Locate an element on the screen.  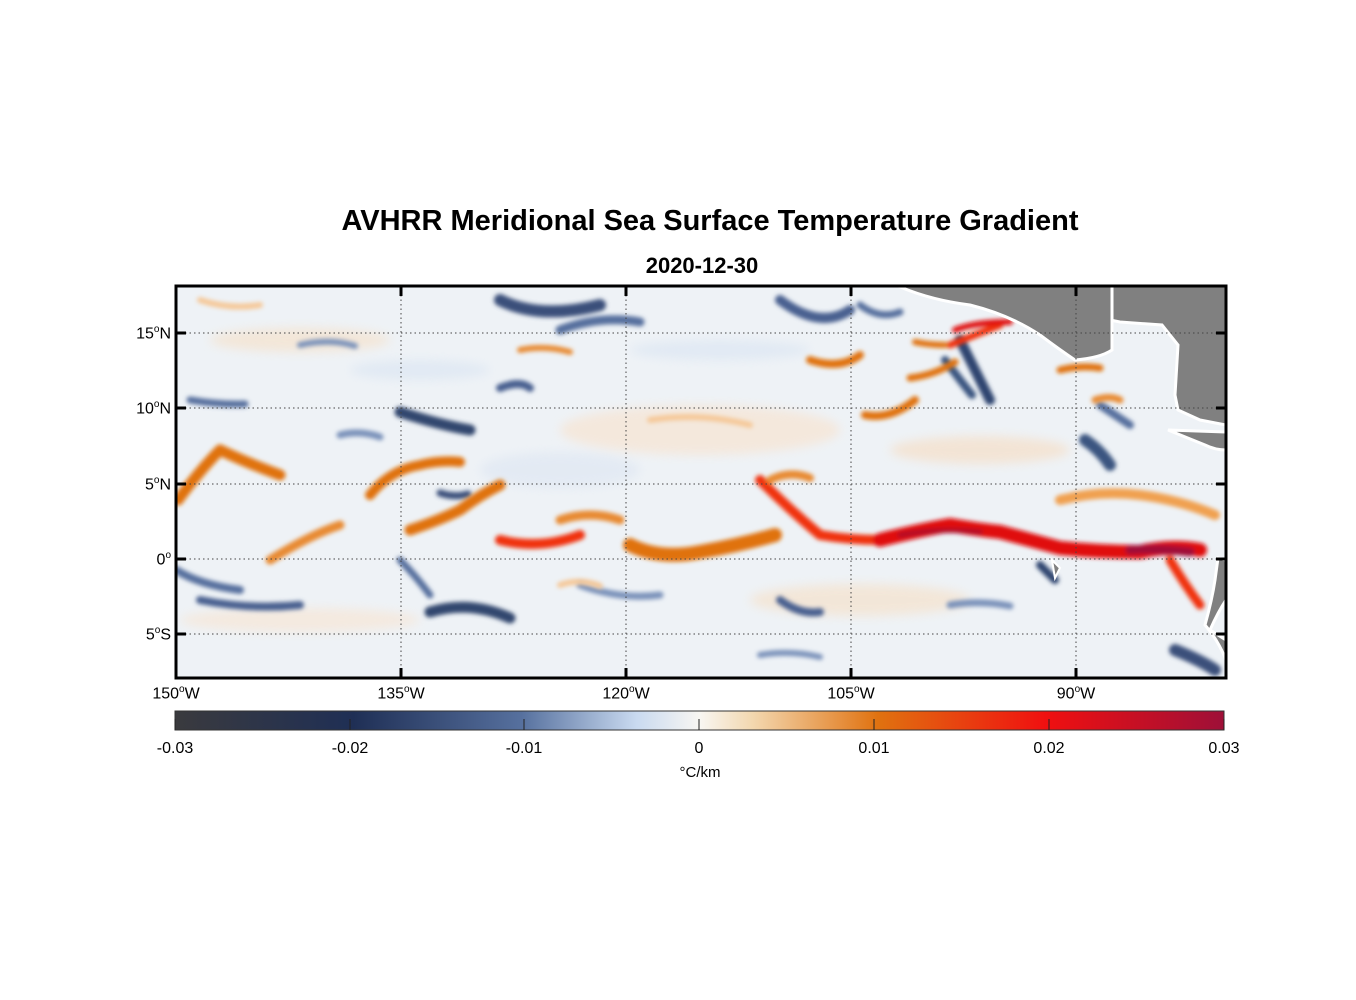
lat-label-5s: 5oS is located at coordinates (158, 634).